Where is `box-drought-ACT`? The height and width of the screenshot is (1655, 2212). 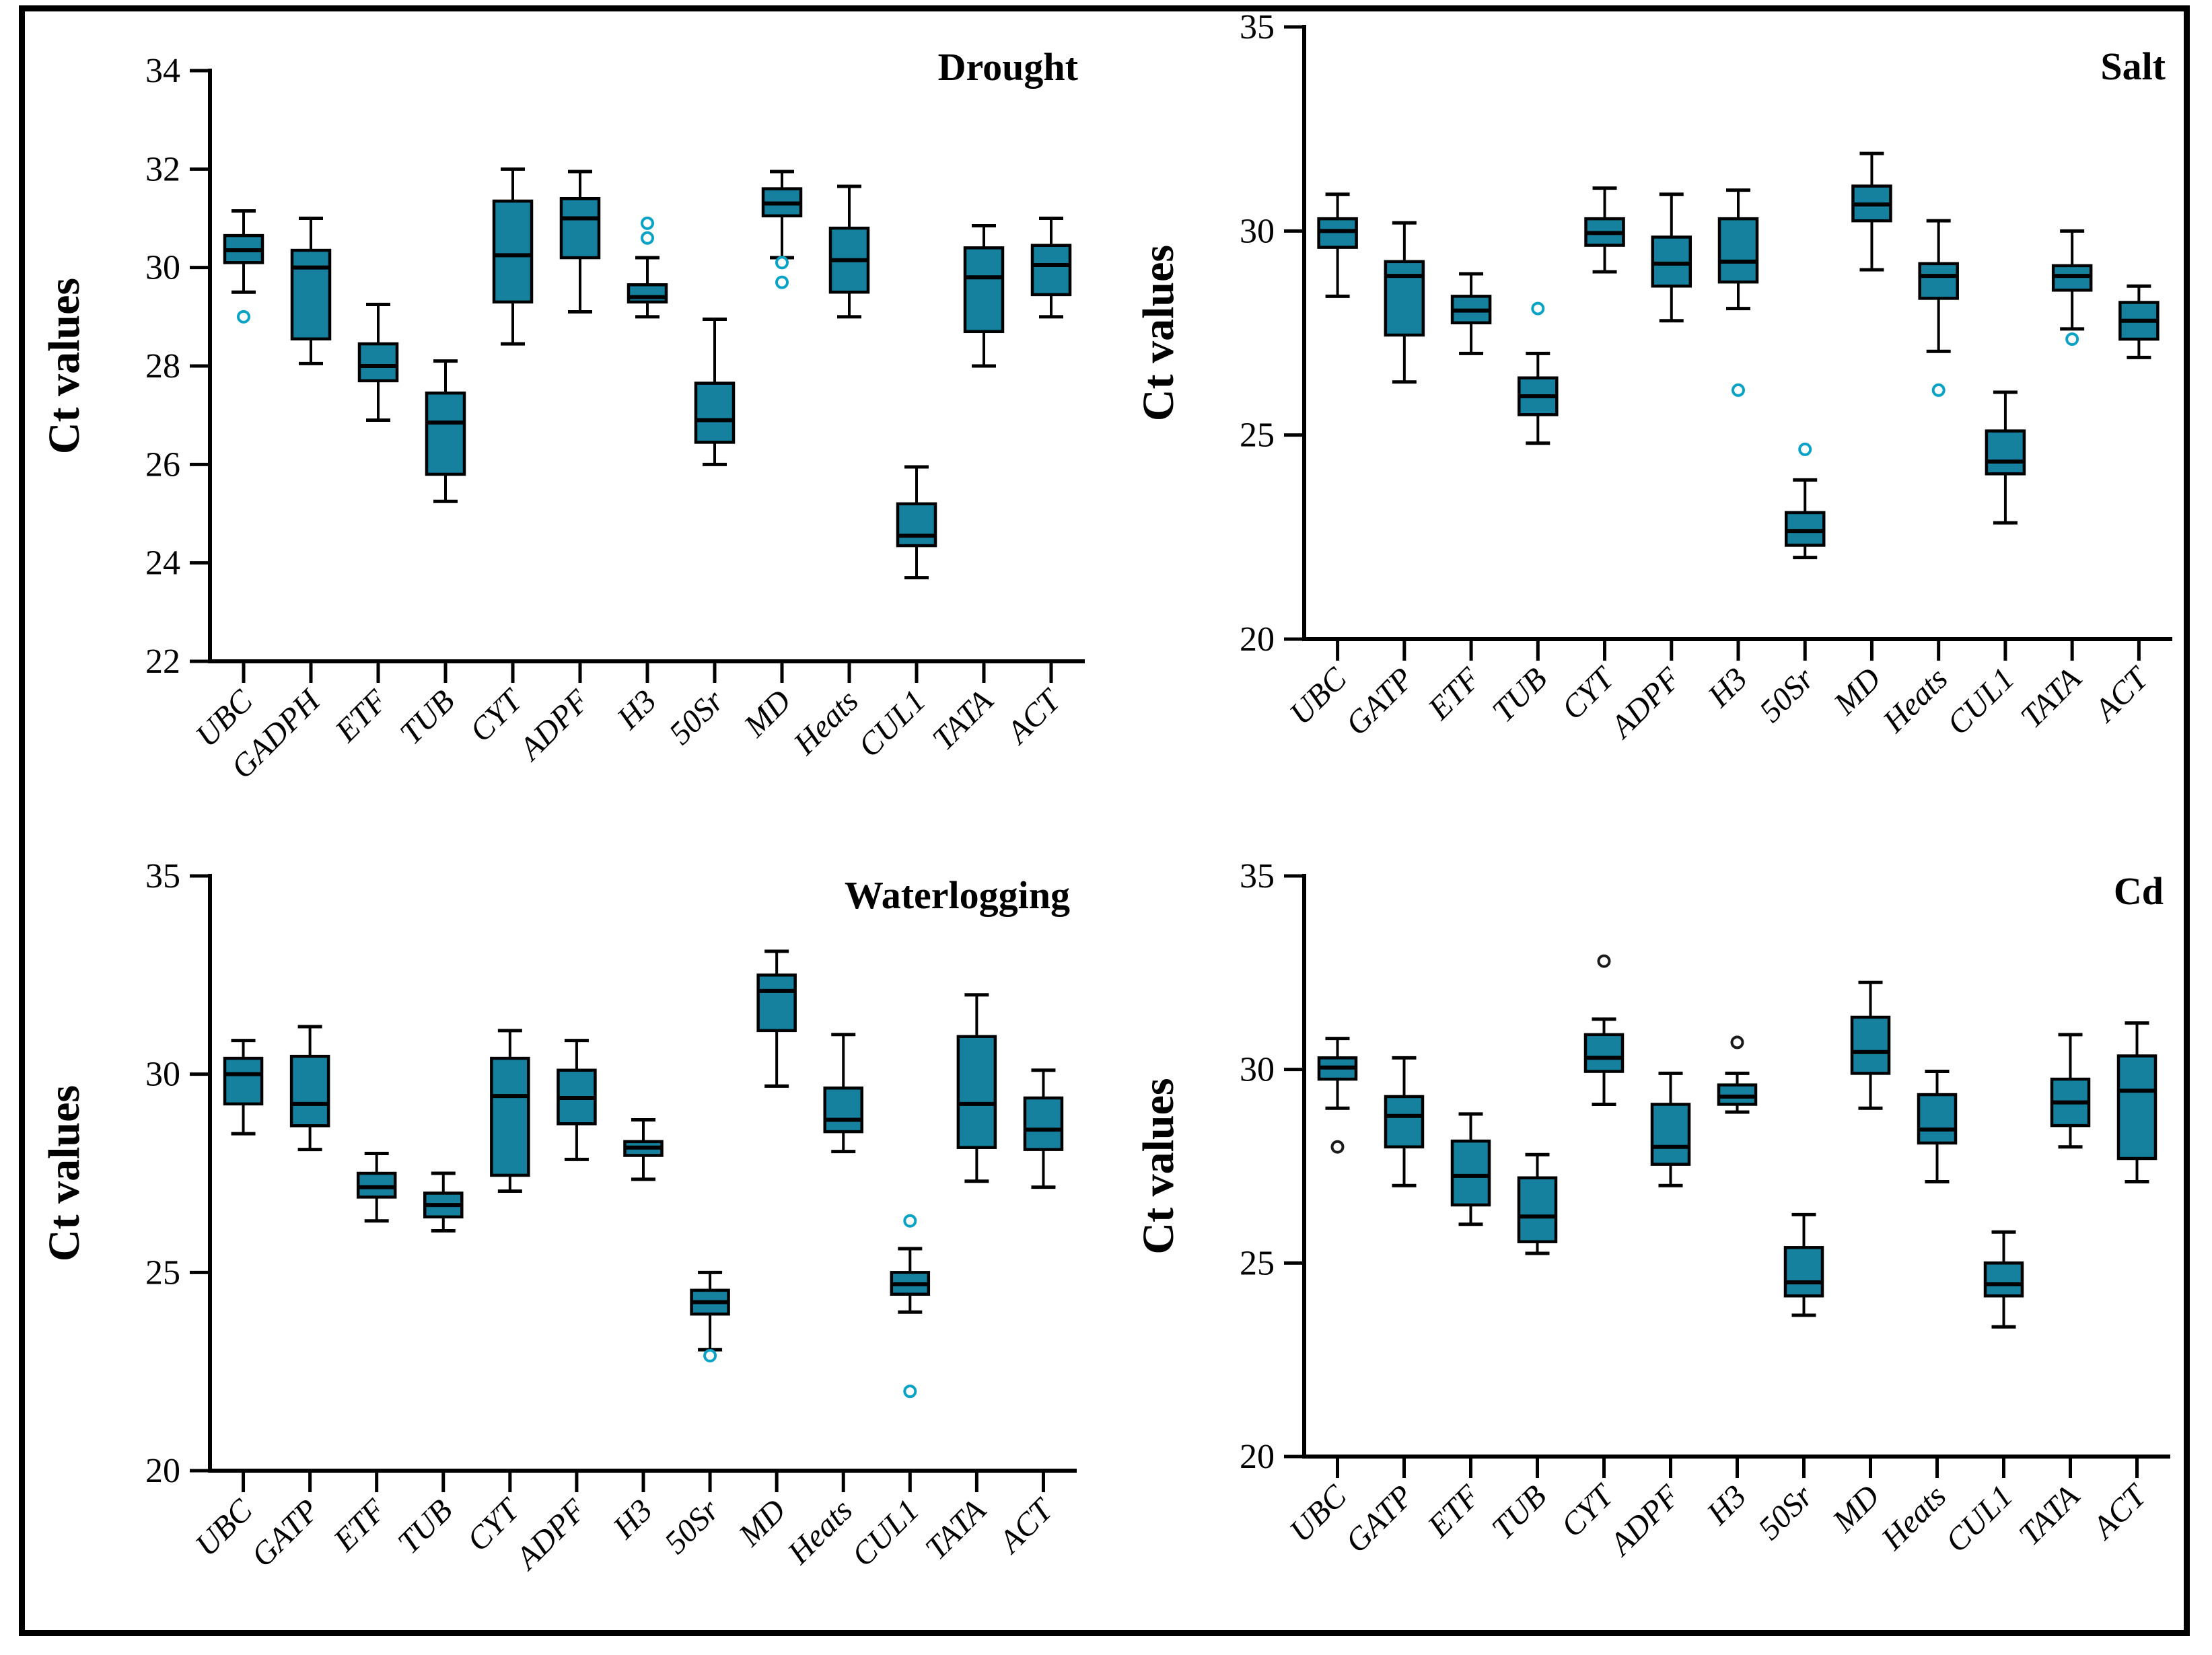 box-drought-ACT is located at coordinates (1051, 268).